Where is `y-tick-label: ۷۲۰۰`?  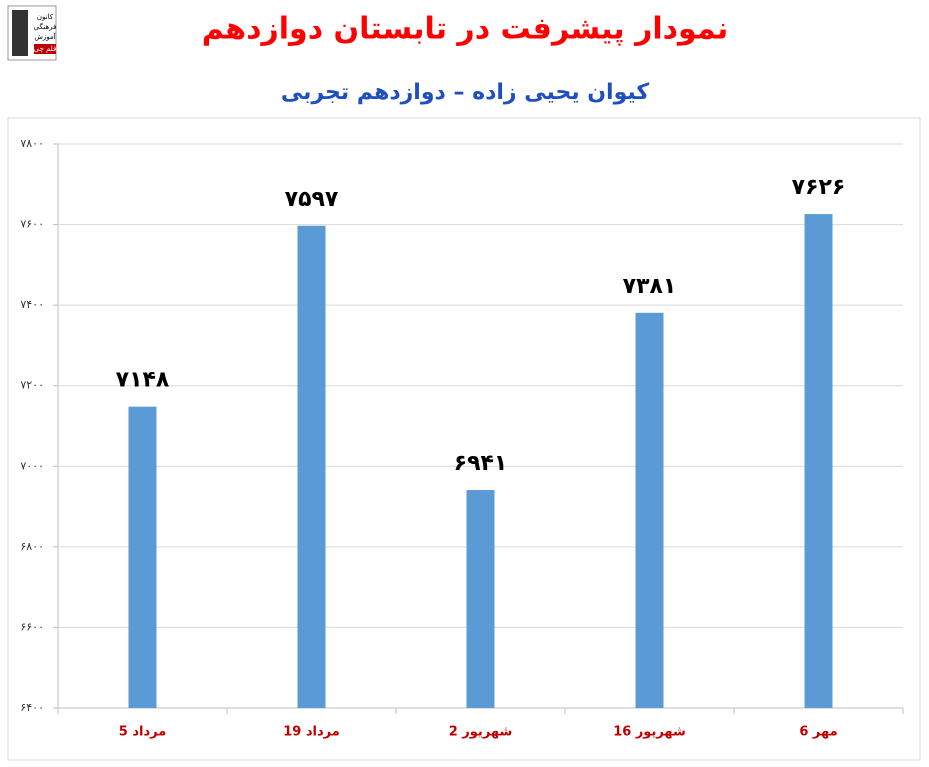
y-tick-label: ۷۲۰۰ is located at coordinates (32, 385).